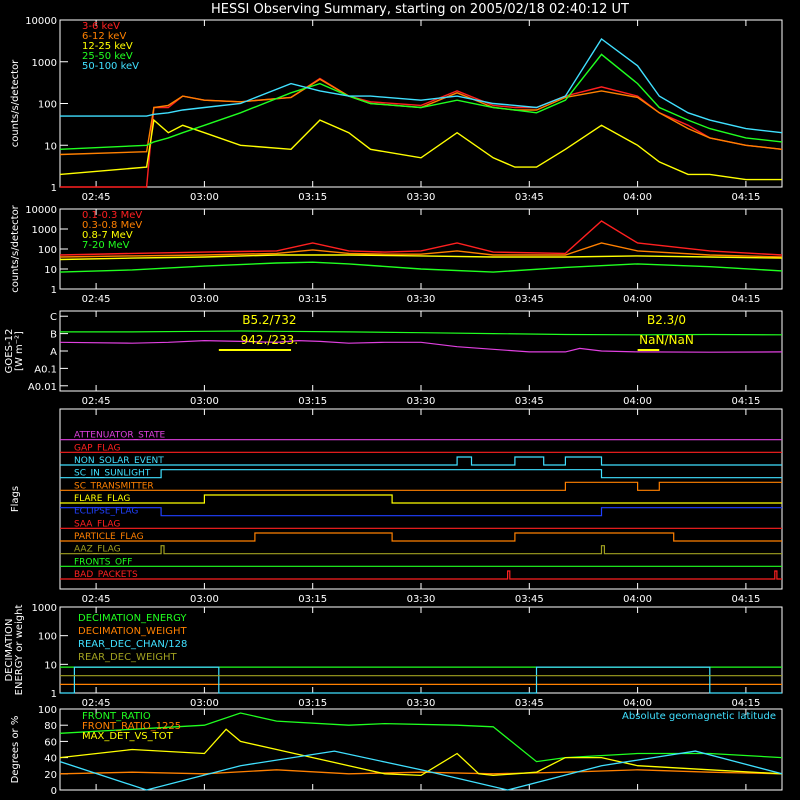 The image size is (800, 800). Describe the element at coordinates (106, 245) in the screenshot. I see `legend-entry: 7-20 MeV` at that location.